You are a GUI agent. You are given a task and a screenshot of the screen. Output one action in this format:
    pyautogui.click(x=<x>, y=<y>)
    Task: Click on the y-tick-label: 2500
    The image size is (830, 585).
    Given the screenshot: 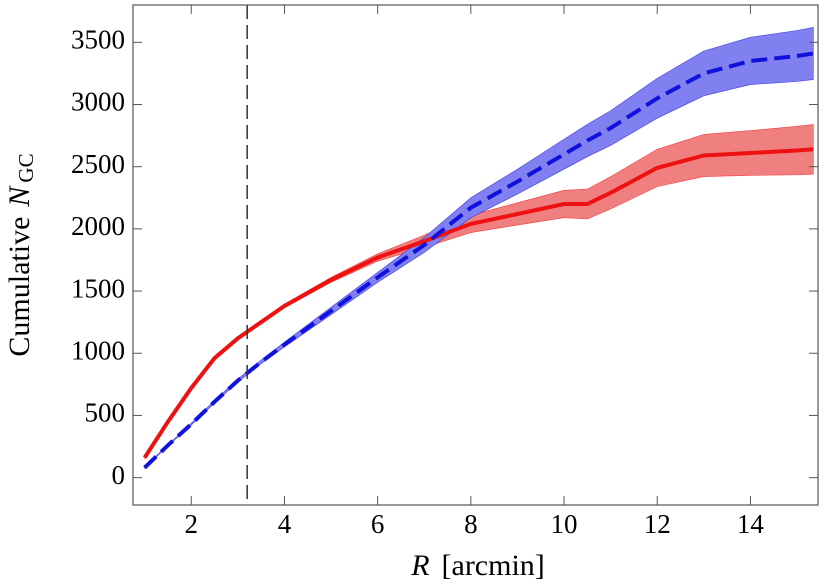 What is the action you would take?
    pyautogui.click(x=98, y=164)
    